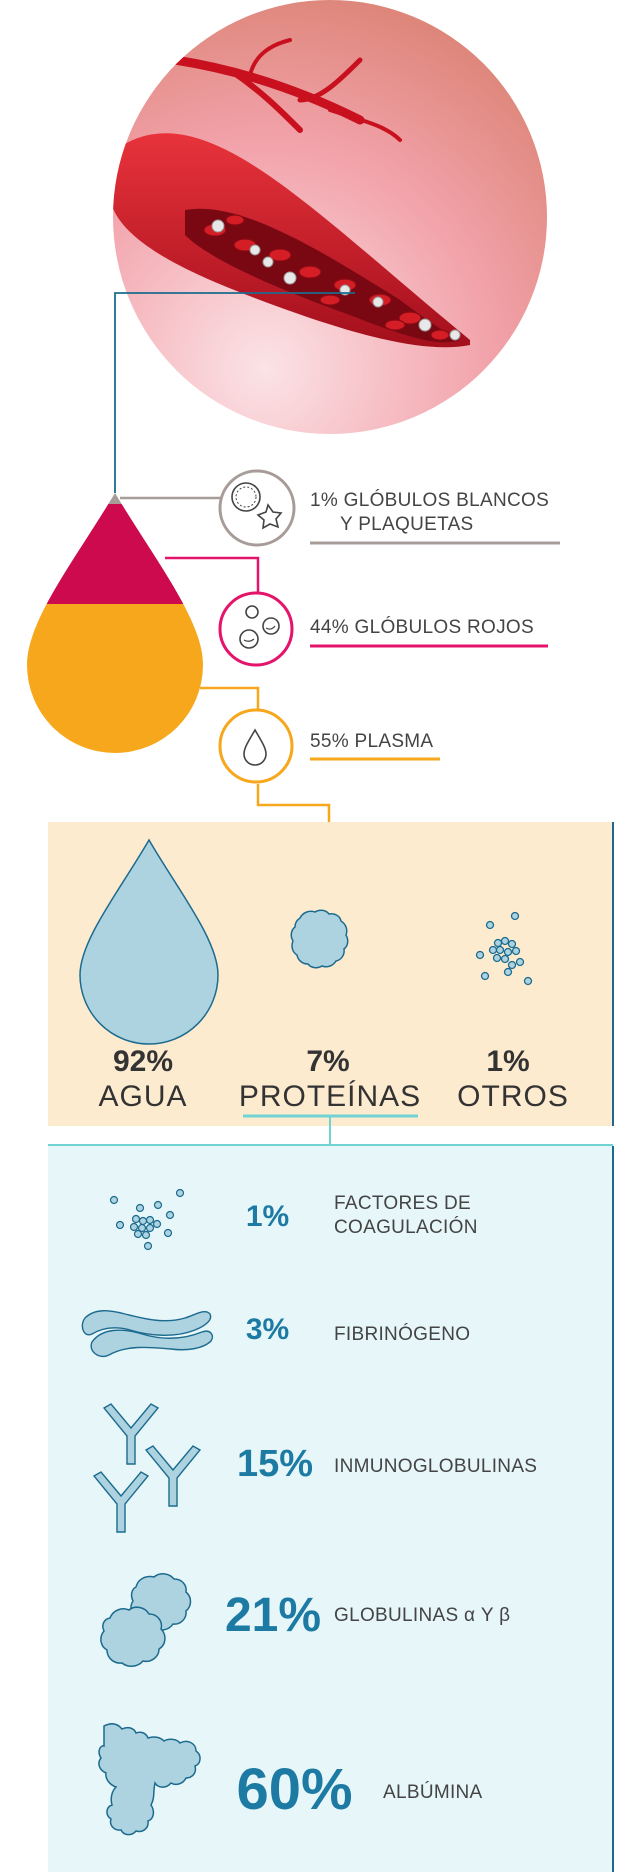  What do you see at coordinates (143, 1061) in the screenshot?
I see `water-percent: 92%` at bounding box center [143, 1061].